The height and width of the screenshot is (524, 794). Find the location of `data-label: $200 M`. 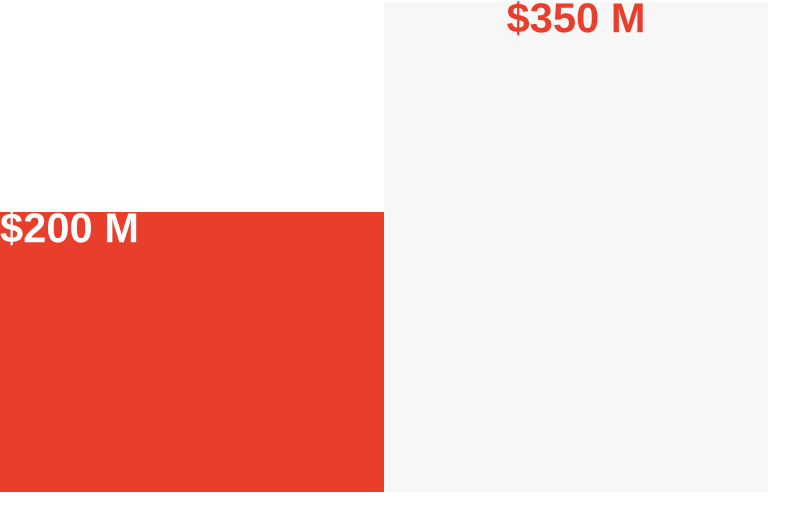

data-label: $200 M is located at coordinates (68, 228).